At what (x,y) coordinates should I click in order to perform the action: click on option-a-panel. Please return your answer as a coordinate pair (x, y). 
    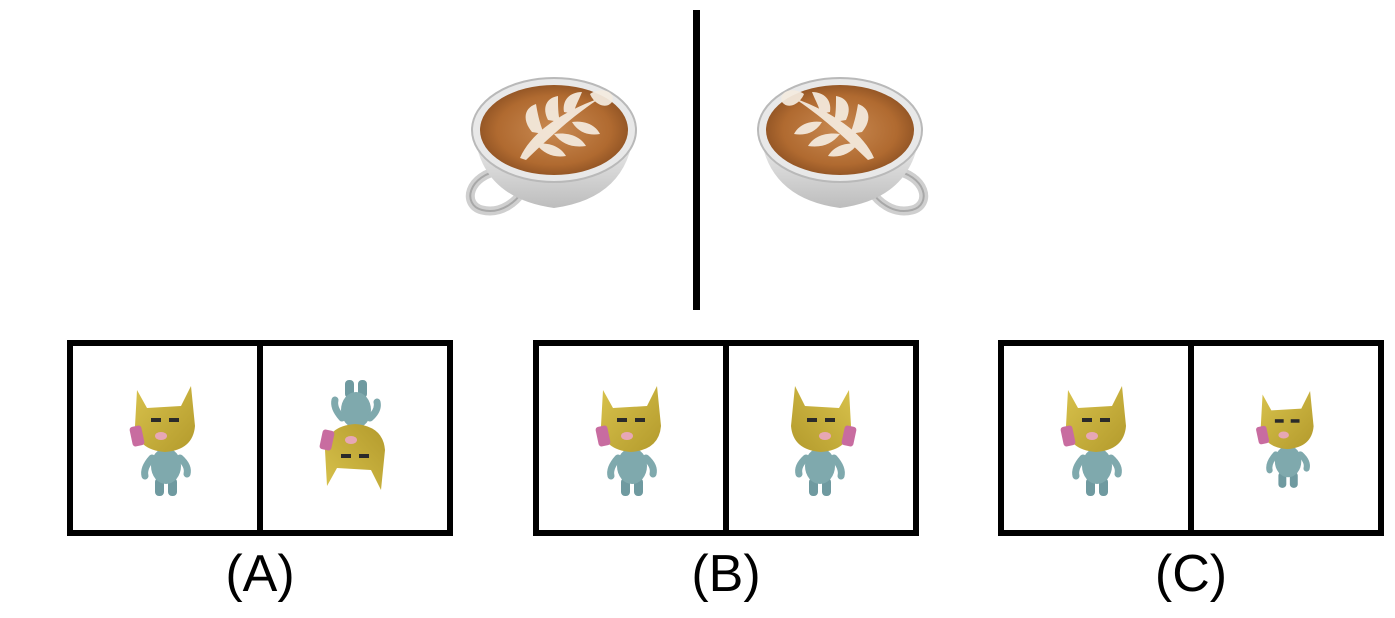
    Looking at the image, I should click on (260, 438).